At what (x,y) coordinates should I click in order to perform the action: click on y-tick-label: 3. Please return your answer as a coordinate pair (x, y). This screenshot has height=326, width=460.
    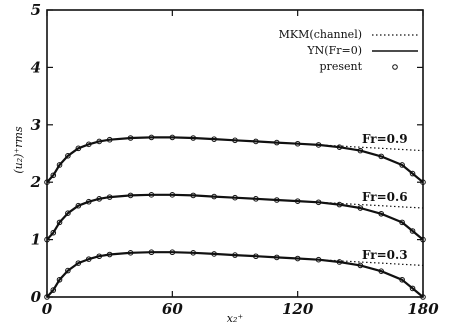
    Looking at the image, I should click on (36, 125).